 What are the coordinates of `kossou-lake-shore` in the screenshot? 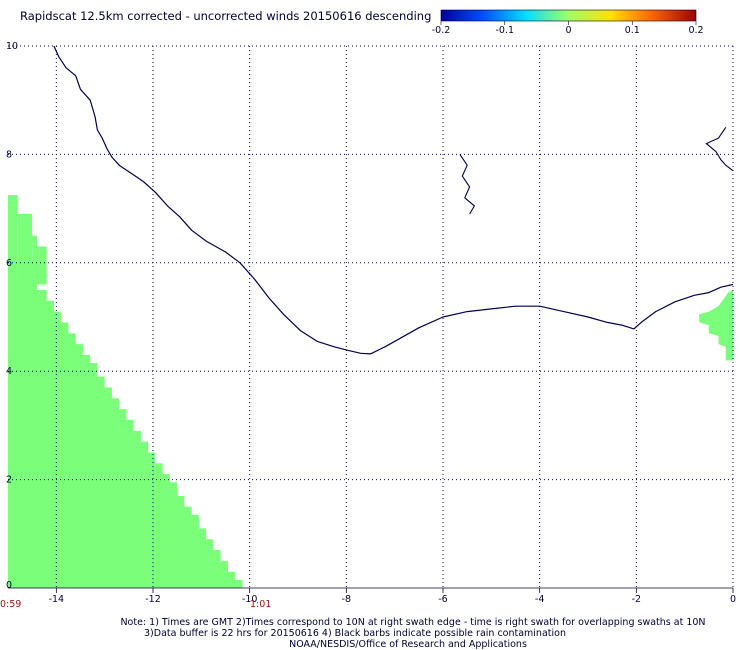 It's located at (467, 184).